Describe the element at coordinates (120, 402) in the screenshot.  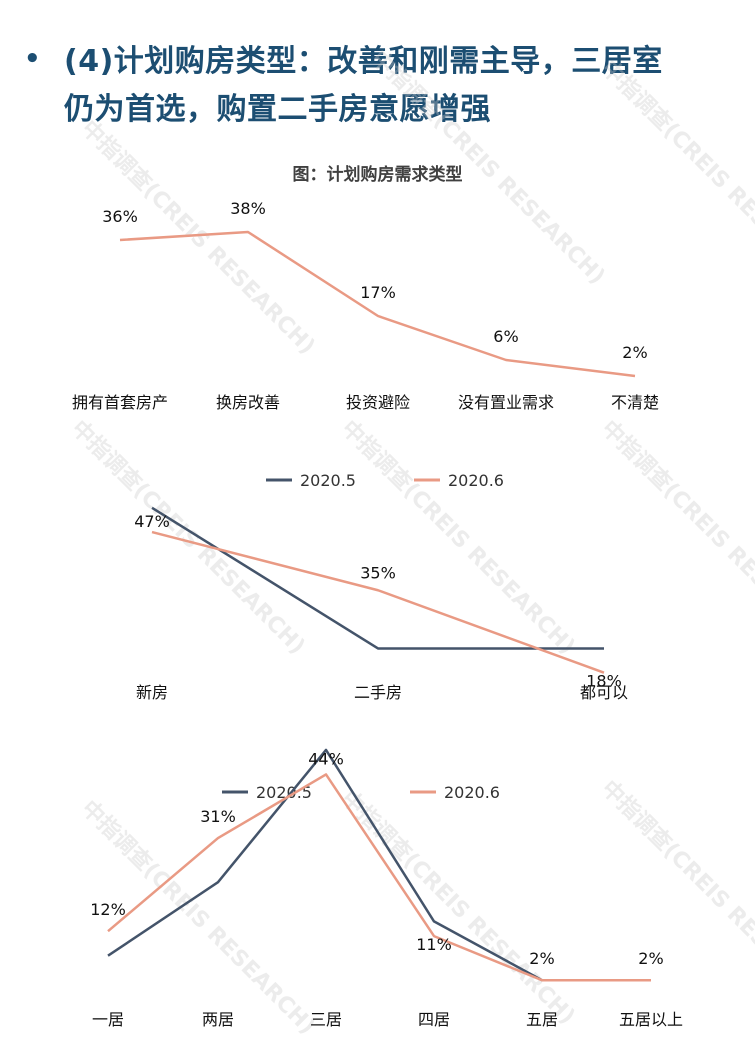
I see `x-tick-label: 拥有首套房产` at that location.